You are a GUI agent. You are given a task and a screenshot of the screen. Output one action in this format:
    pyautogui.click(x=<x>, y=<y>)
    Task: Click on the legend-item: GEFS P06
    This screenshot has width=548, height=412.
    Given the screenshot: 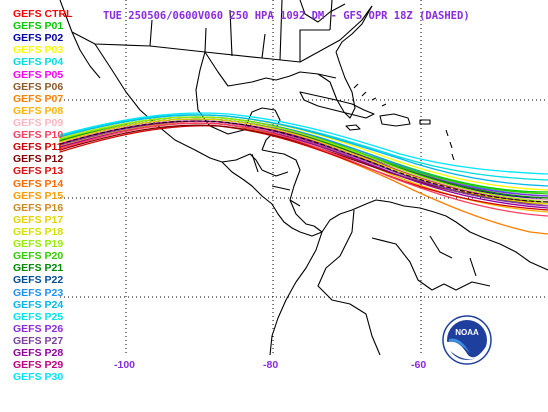 What is the action you would take?
    pyautogui.click(x=38, y=86)
    